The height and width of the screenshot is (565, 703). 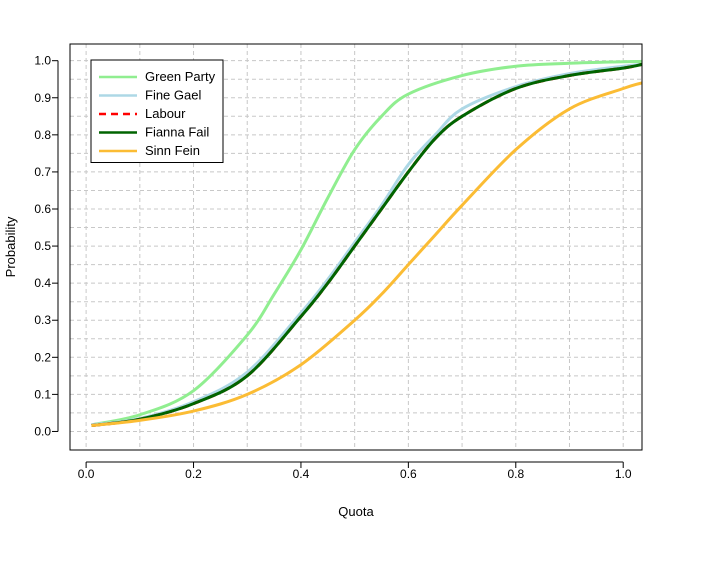 I want to click on x-tick-label: 0.2, so click(x=193, y=474).